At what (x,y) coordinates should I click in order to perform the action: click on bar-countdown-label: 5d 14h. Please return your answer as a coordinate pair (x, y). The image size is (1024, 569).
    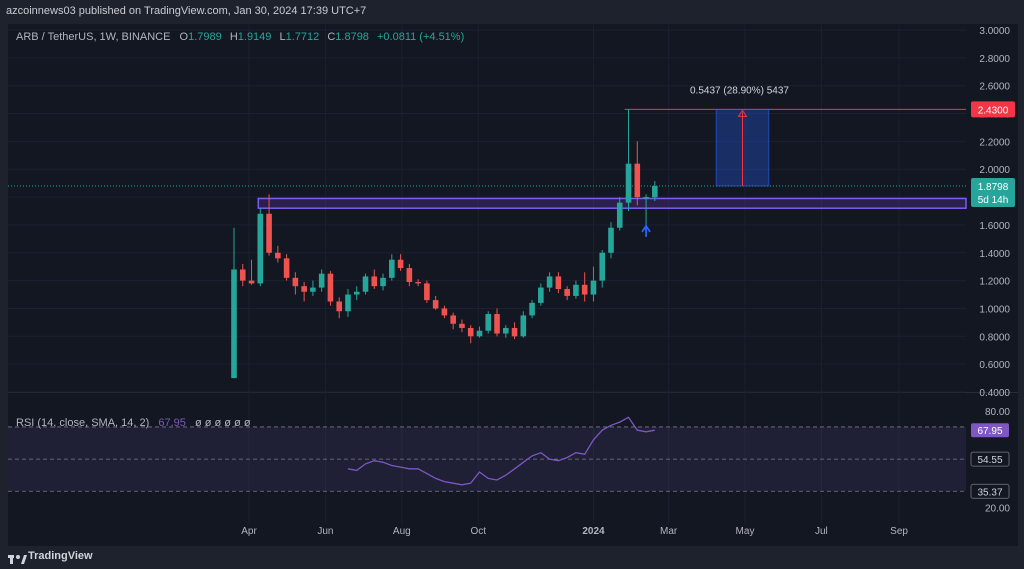
    Looking at the image, I should click on (993, 200).